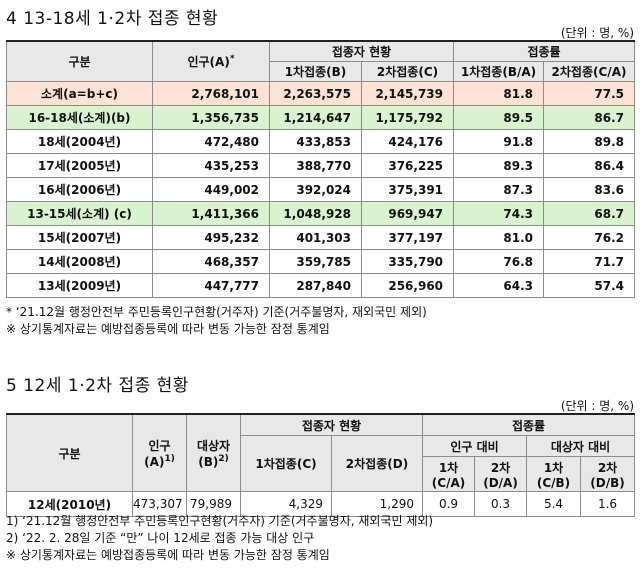 The image size is (640, 569). I want to click on row-dose1: 359,785, so click(315, 261).